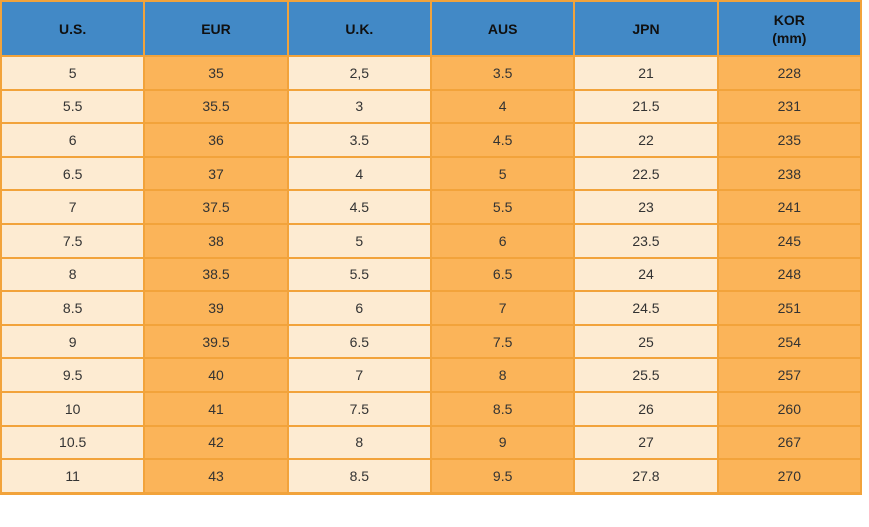 The width and height of the screenshot is (869, 527). I want to click on cell-us: 8, so click(73, 274).